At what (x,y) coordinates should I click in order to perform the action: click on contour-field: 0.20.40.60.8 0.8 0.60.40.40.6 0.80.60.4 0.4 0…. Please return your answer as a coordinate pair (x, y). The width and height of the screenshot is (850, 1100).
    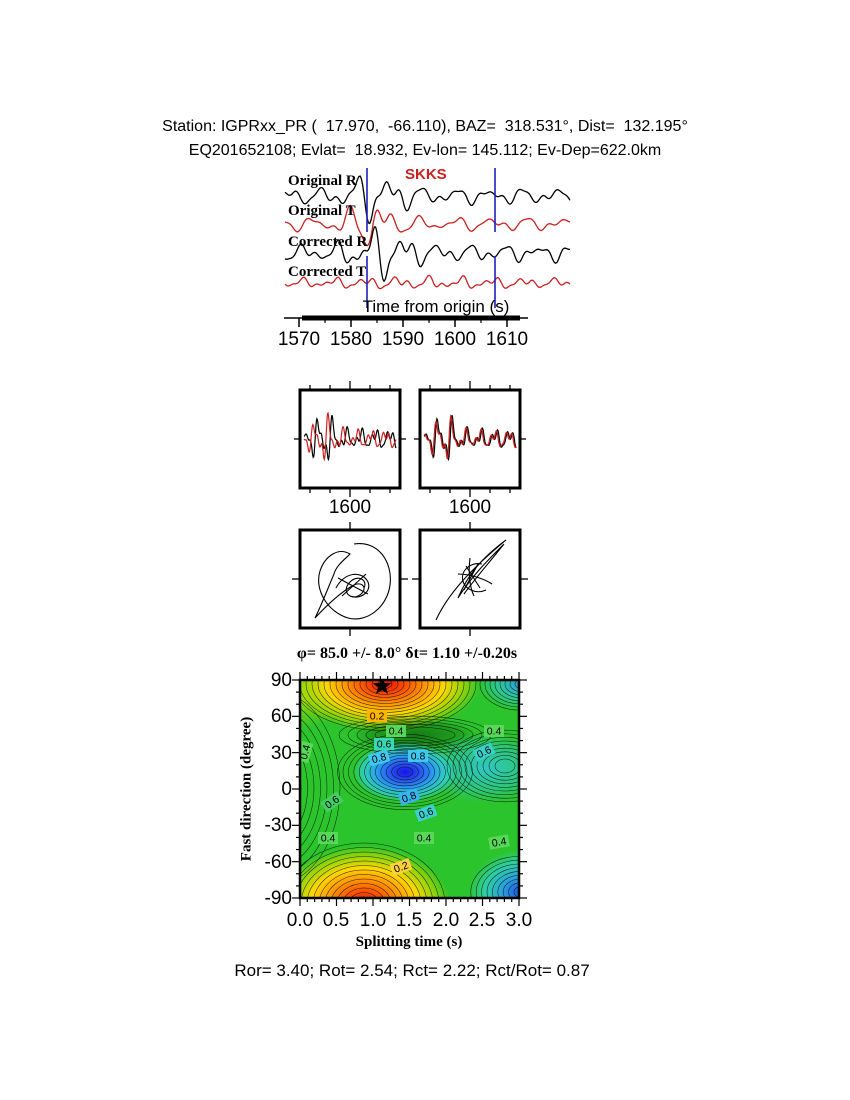
    Looking at the image, I should click on (408, 789).